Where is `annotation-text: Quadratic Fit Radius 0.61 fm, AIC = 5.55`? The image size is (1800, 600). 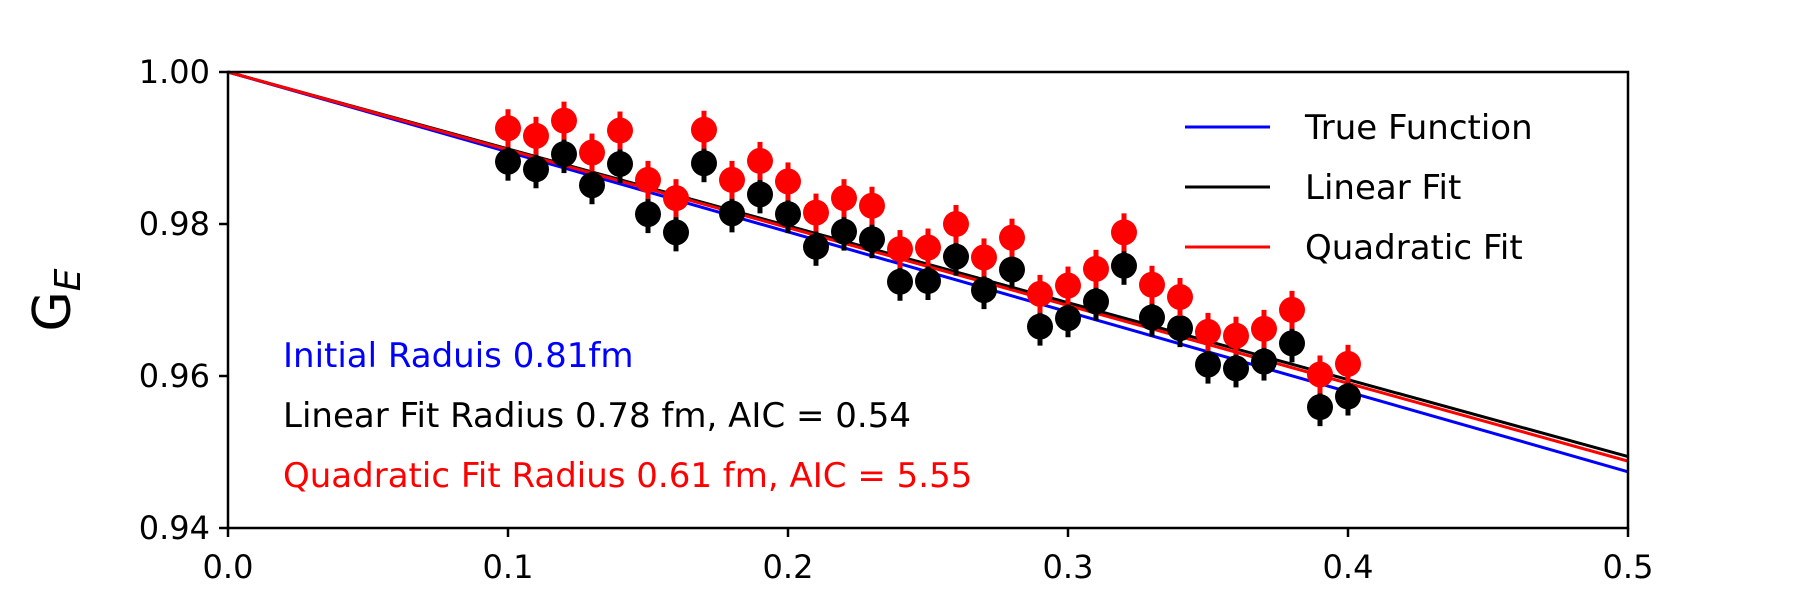
annotation-text: Quadratic Fit Radius 0.61 fm, AIC = 5.55 is located at coordinates (627, 476).